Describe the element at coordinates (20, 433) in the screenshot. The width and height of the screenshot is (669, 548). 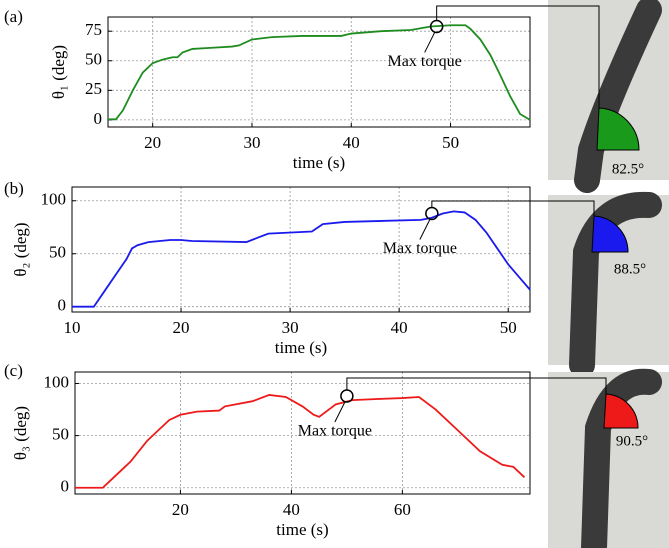
I see `y-axis-label: θ₃ (deg)` at that location.